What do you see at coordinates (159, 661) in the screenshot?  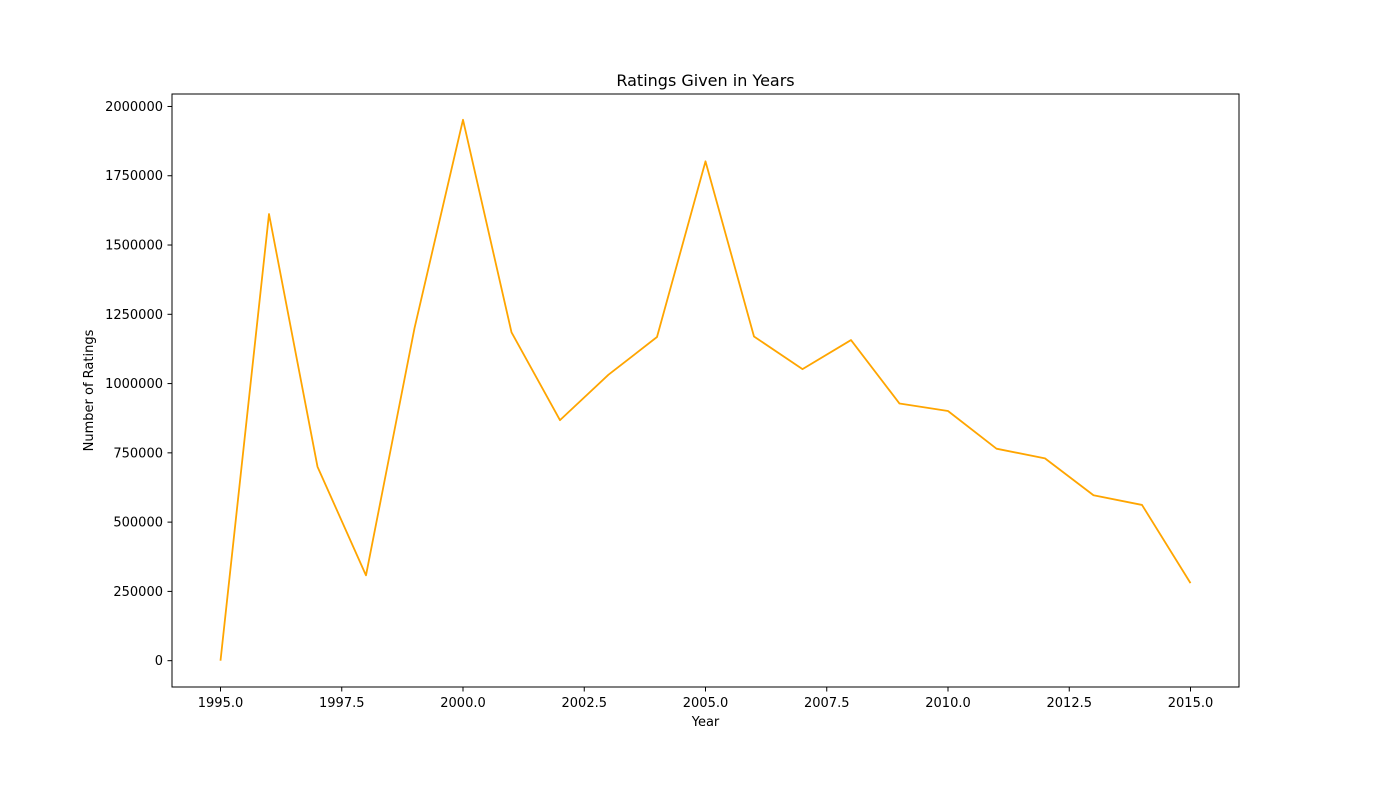 I see `y-tick-label: 0` at bounding box center [159, 661].